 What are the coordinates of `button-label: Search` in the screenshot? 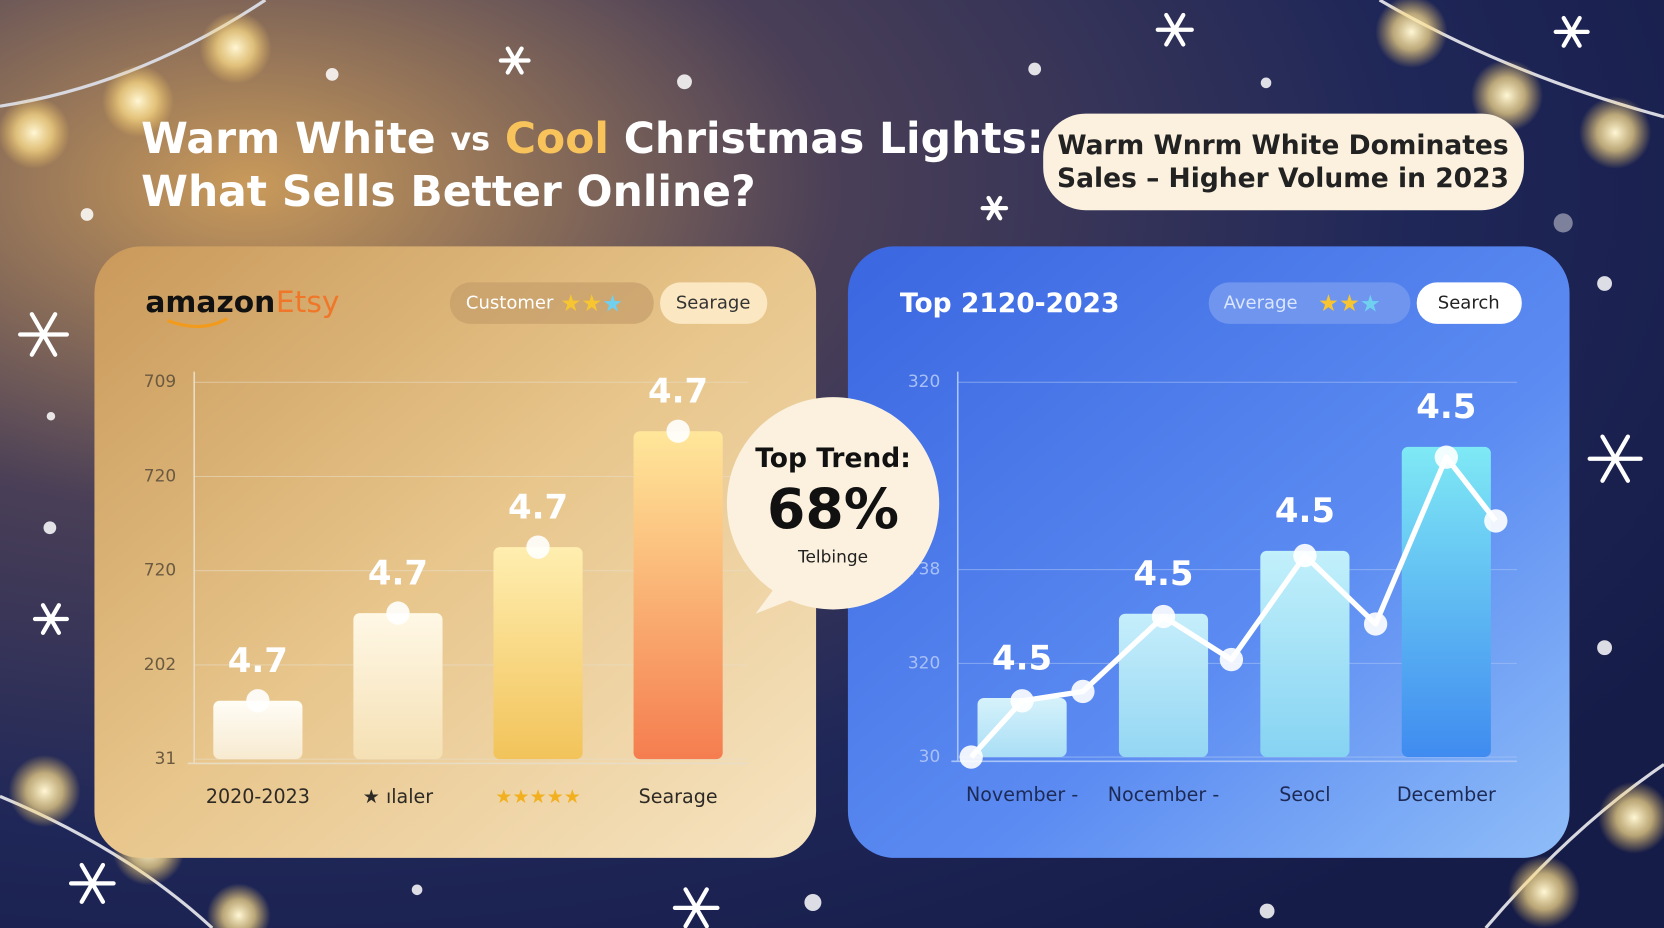 It's located at (1469, 303).